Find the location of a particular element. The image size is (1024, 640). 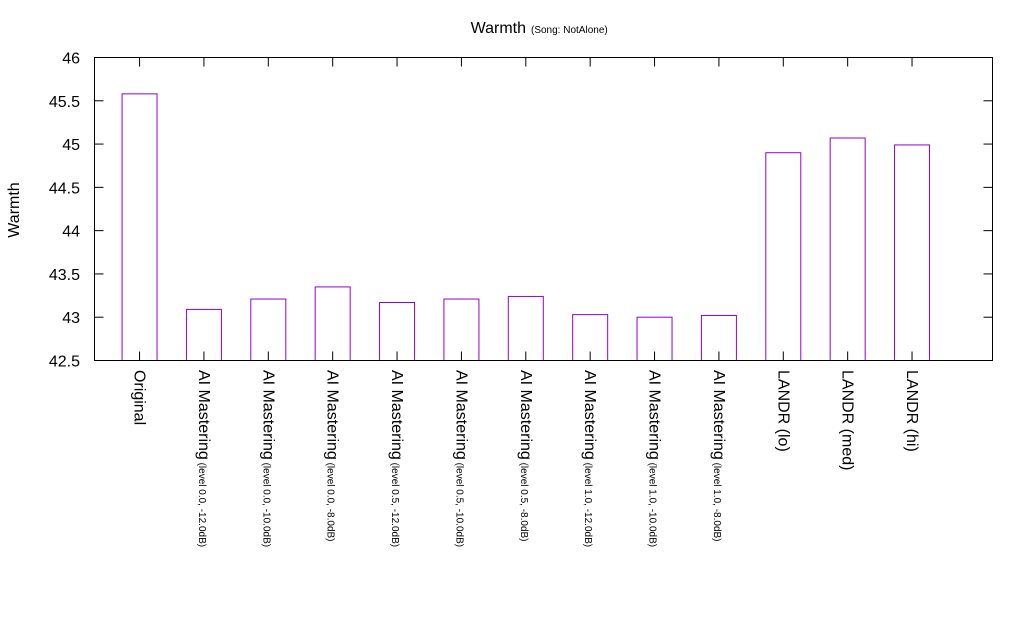

chart-subtitle: (Song: NotAlone) is located at coordinates (569, 30).